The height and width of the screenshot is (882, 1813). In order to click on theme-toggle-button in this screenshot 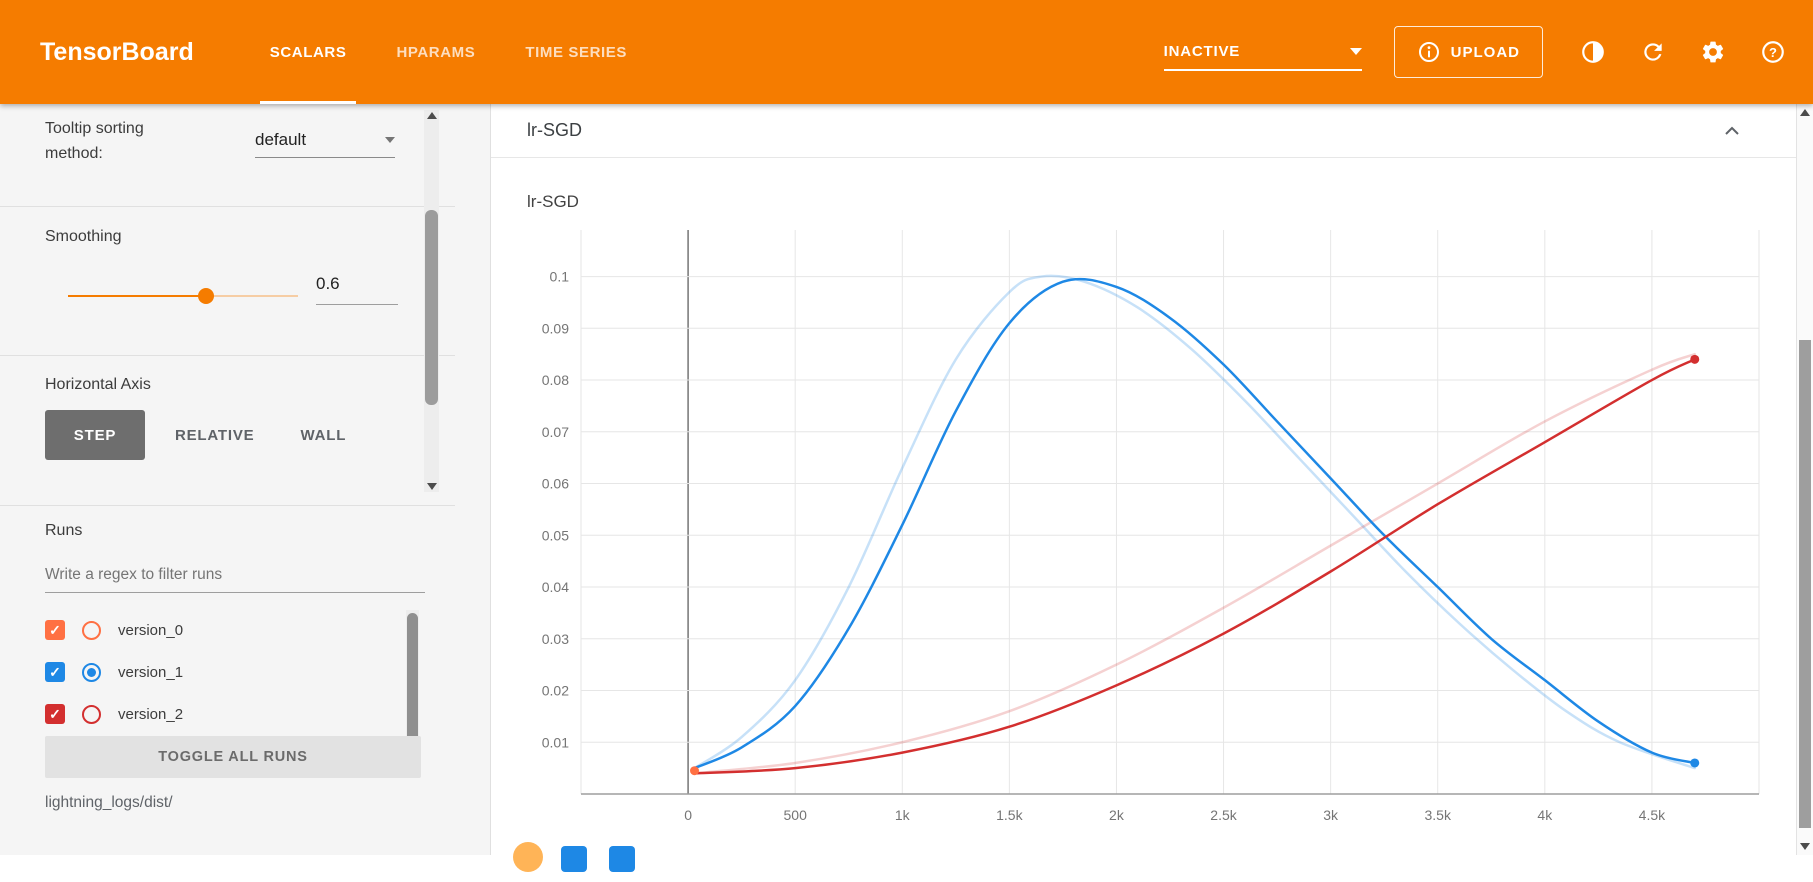, I will do `click(1593, 52)`.